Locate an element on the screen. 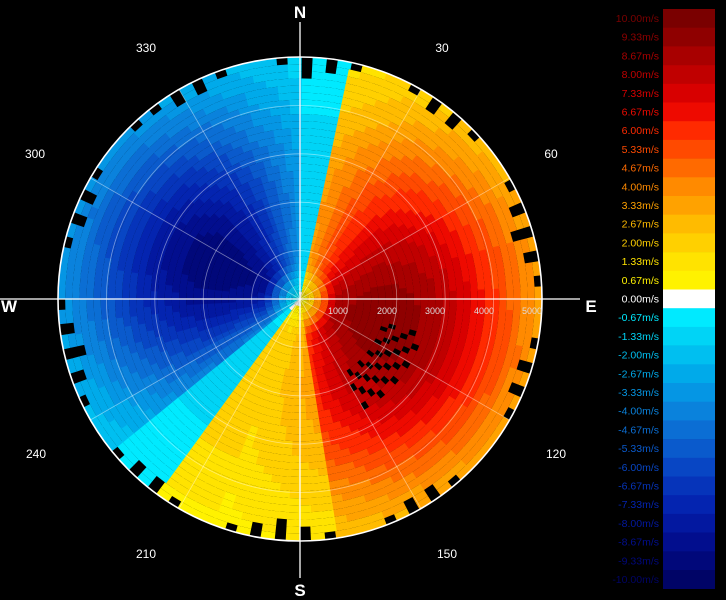 The image size is (726, 600). legend-label: 7.33m/s is located at coordinates (640, 94).